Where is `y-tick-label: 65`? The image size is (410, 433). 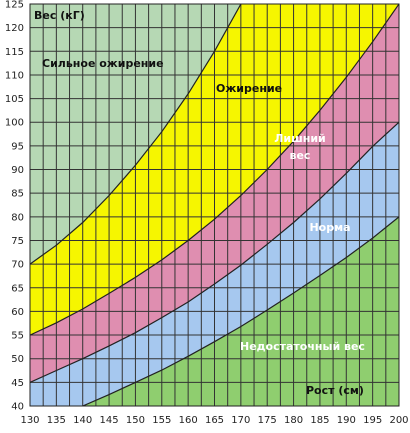 y-tick-label: 65 is located at coordinates (17, 288).